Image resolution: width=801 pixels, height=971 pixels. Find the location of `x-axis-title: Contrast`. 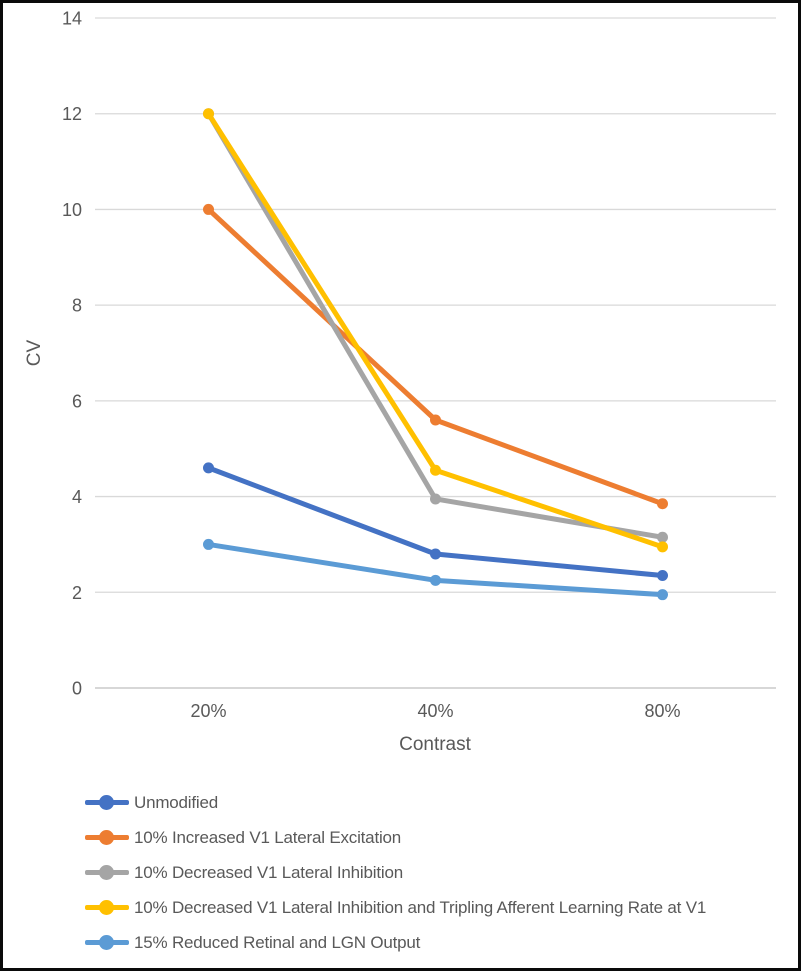

x-axis-title: Contrast is located at coordinates (435, 744).